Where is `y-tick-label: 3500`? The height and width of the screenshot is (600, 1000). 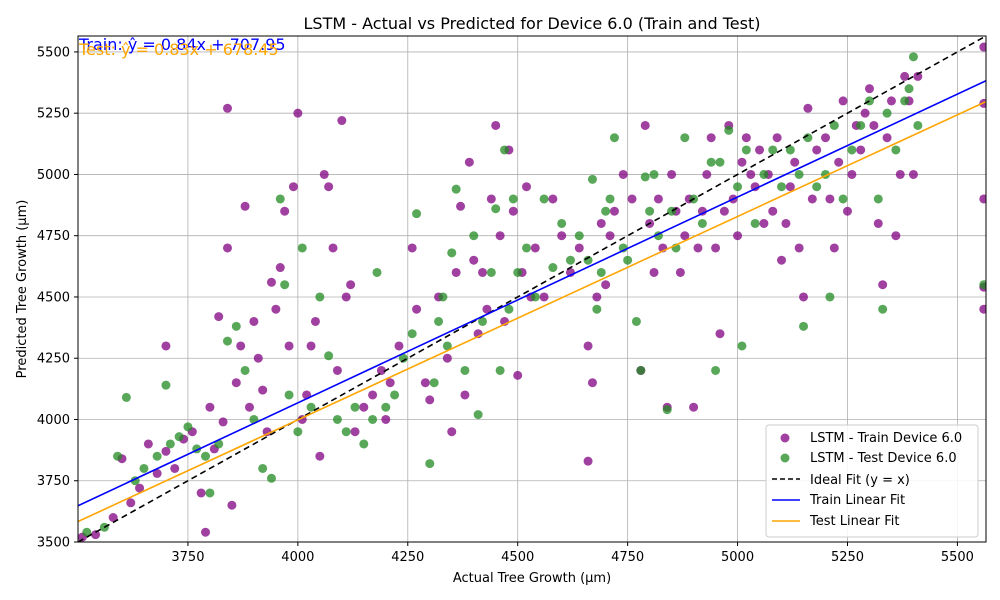 y-tick-label: 3500 is located at coordinates (53, 543).